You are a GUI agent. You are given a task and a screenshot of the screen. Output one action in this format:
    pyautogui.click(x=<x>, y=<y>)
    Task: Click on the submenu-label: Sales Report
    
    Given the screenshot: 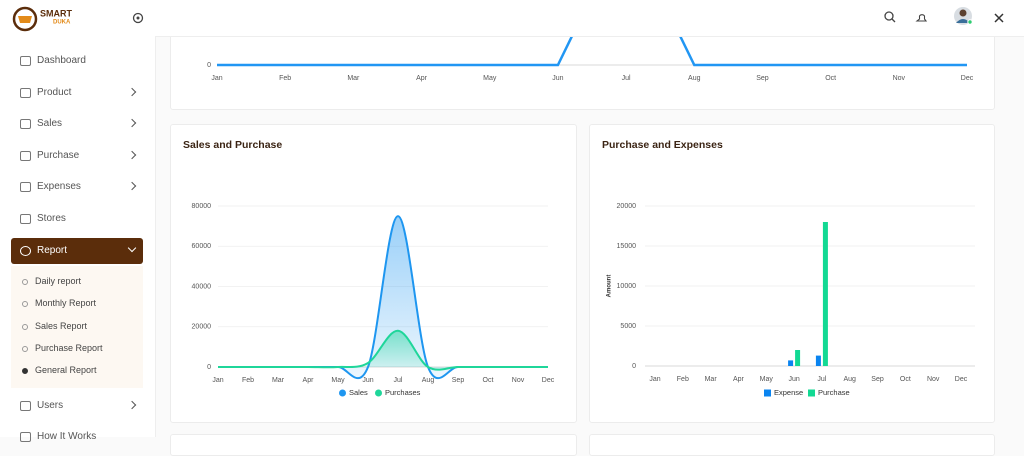 What is the action you would take?
    pyautogui.click(x=61, y=325)
    